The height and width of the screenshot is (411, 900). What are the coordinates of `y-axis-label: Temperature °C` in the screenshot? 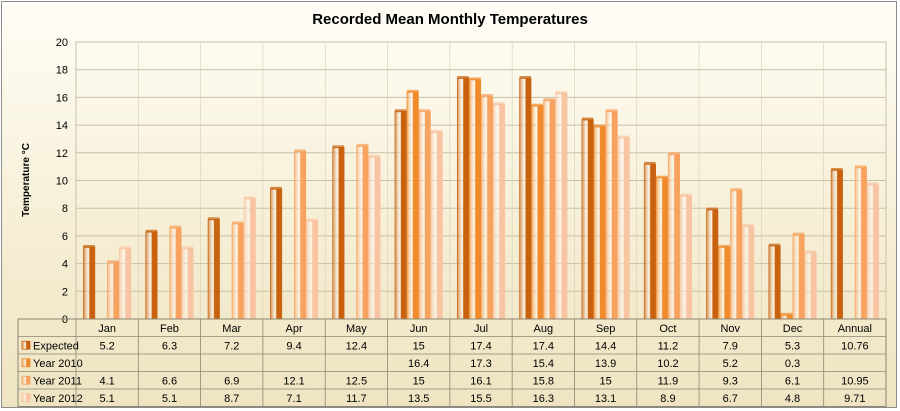 It's located at (26, 180).